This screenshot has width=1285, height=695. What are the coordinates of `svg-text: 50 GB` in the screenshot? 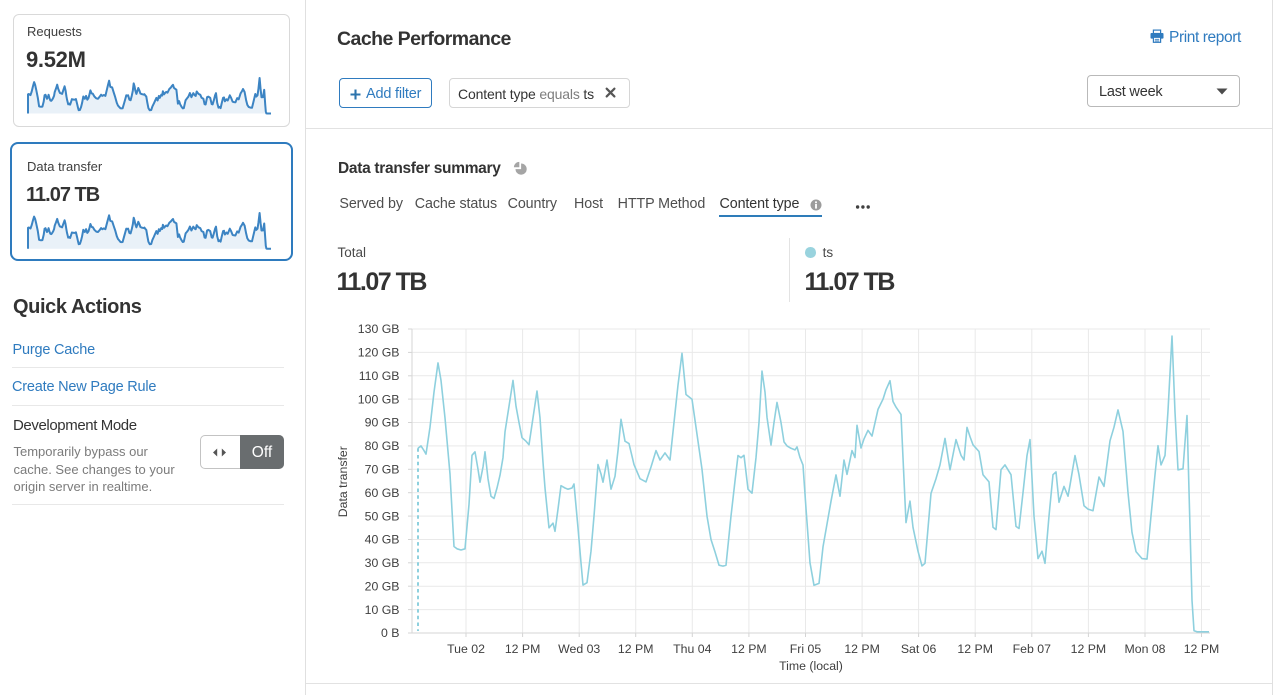 It's located at (382, 516).